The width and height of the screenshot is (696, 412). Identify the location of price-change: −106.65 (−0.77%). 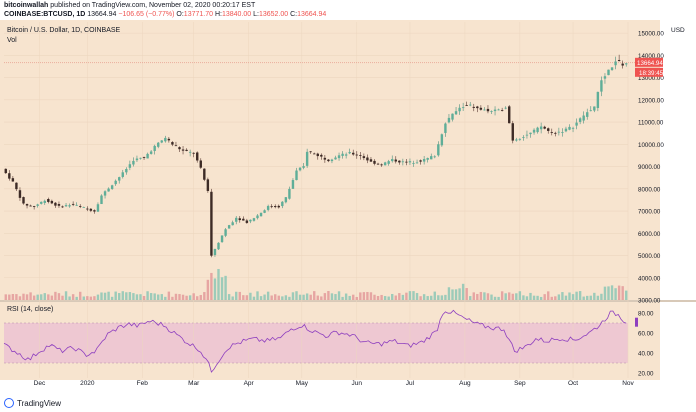
(146, 14).